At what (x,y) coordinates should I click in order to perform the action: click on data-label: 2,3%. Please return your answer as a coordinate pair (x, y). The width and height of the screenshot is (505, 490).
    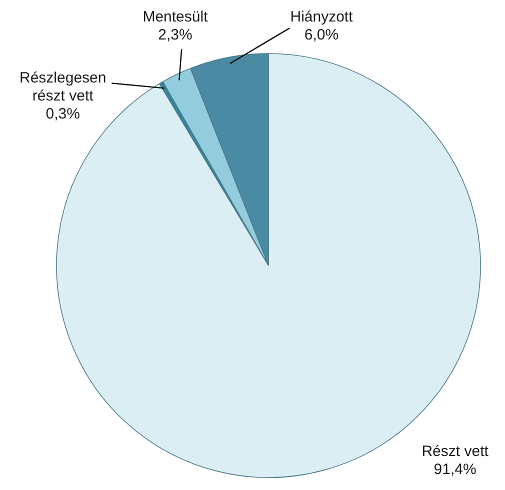
    Looking at the image, I should click on (175, 35).